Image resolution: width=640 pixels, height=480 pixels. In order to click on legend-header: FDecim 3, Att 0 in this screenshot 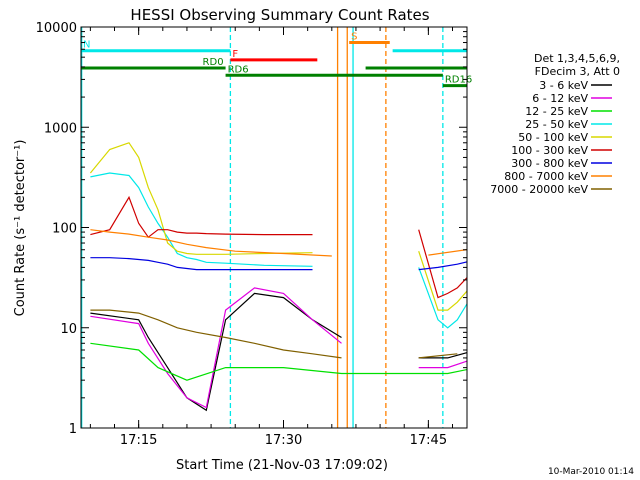, I will do `click(577, 71)`.